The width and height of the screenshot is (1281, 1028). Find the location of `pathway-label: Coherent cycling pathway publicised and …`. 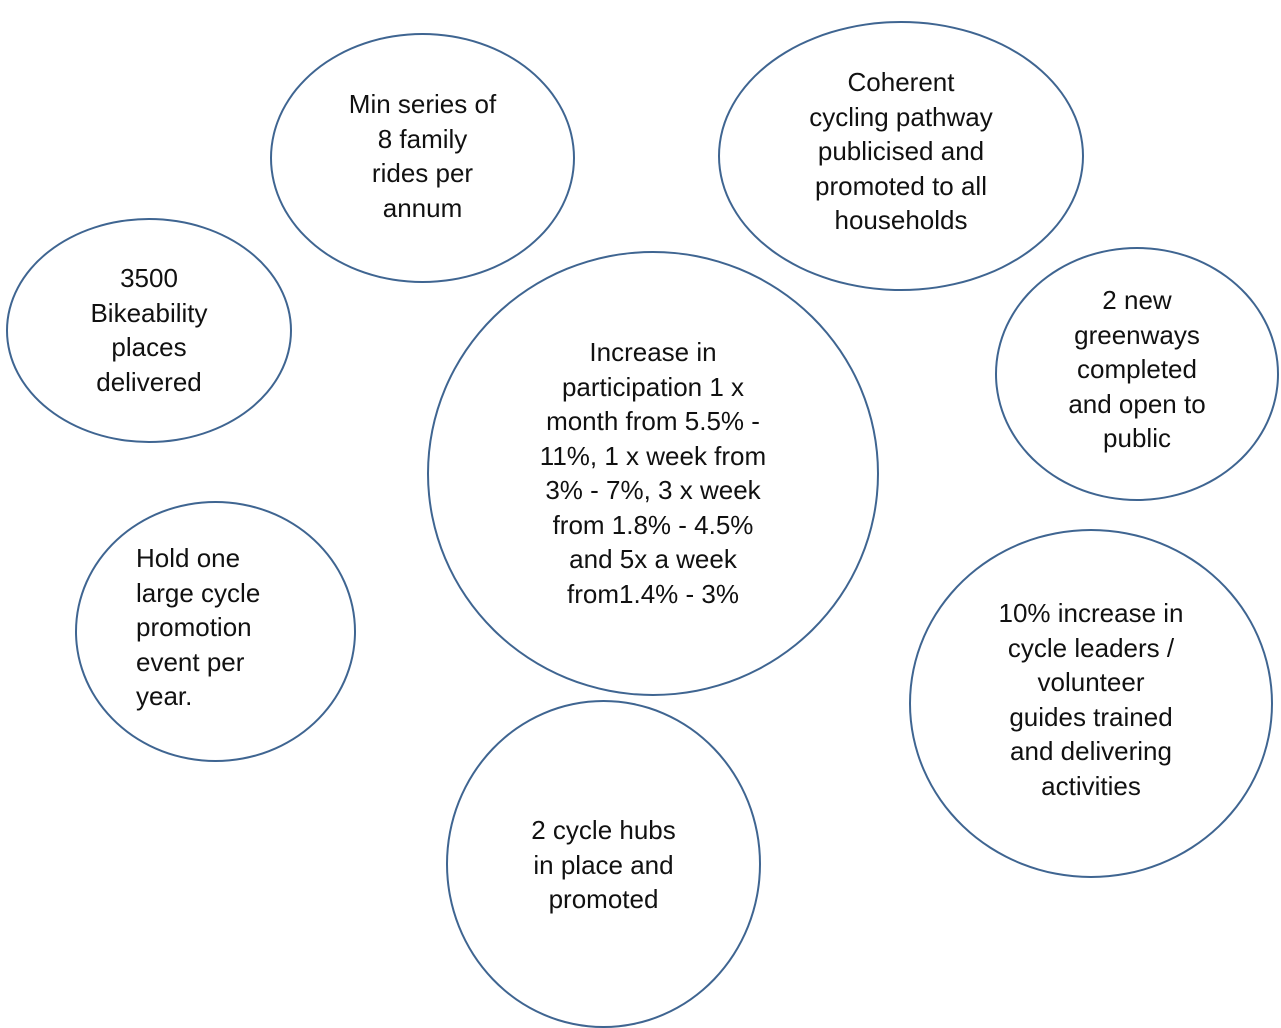

pathway-label: Coherent cycling pathway publicised and … is located at coordinates (901, 151).